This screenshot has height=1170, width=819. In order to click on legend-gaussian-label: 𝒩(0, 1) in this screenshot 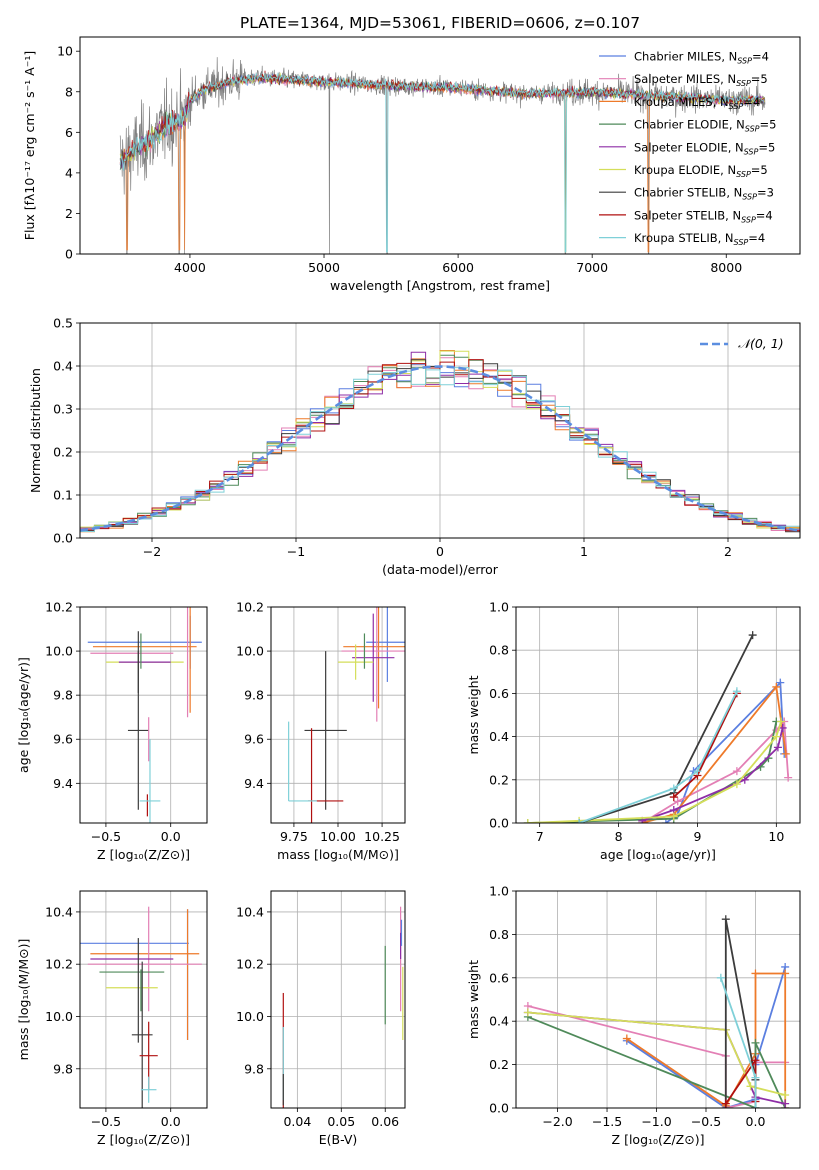, I will do `click(761, 343)`.